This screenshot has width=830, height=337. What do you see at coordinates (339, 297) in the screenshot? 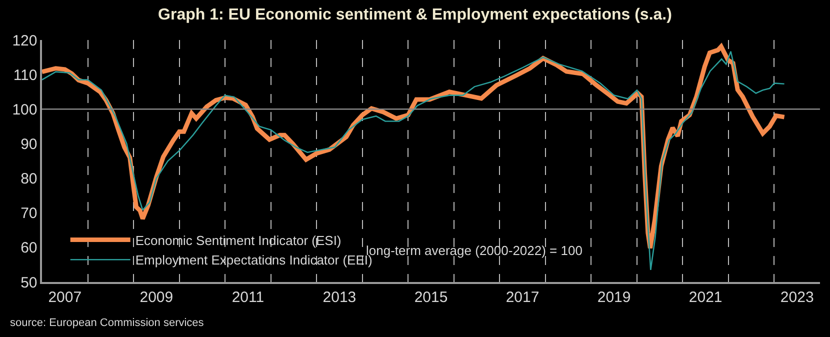
I see `x-tick-label: 2013` at bounding box center [339, 297].